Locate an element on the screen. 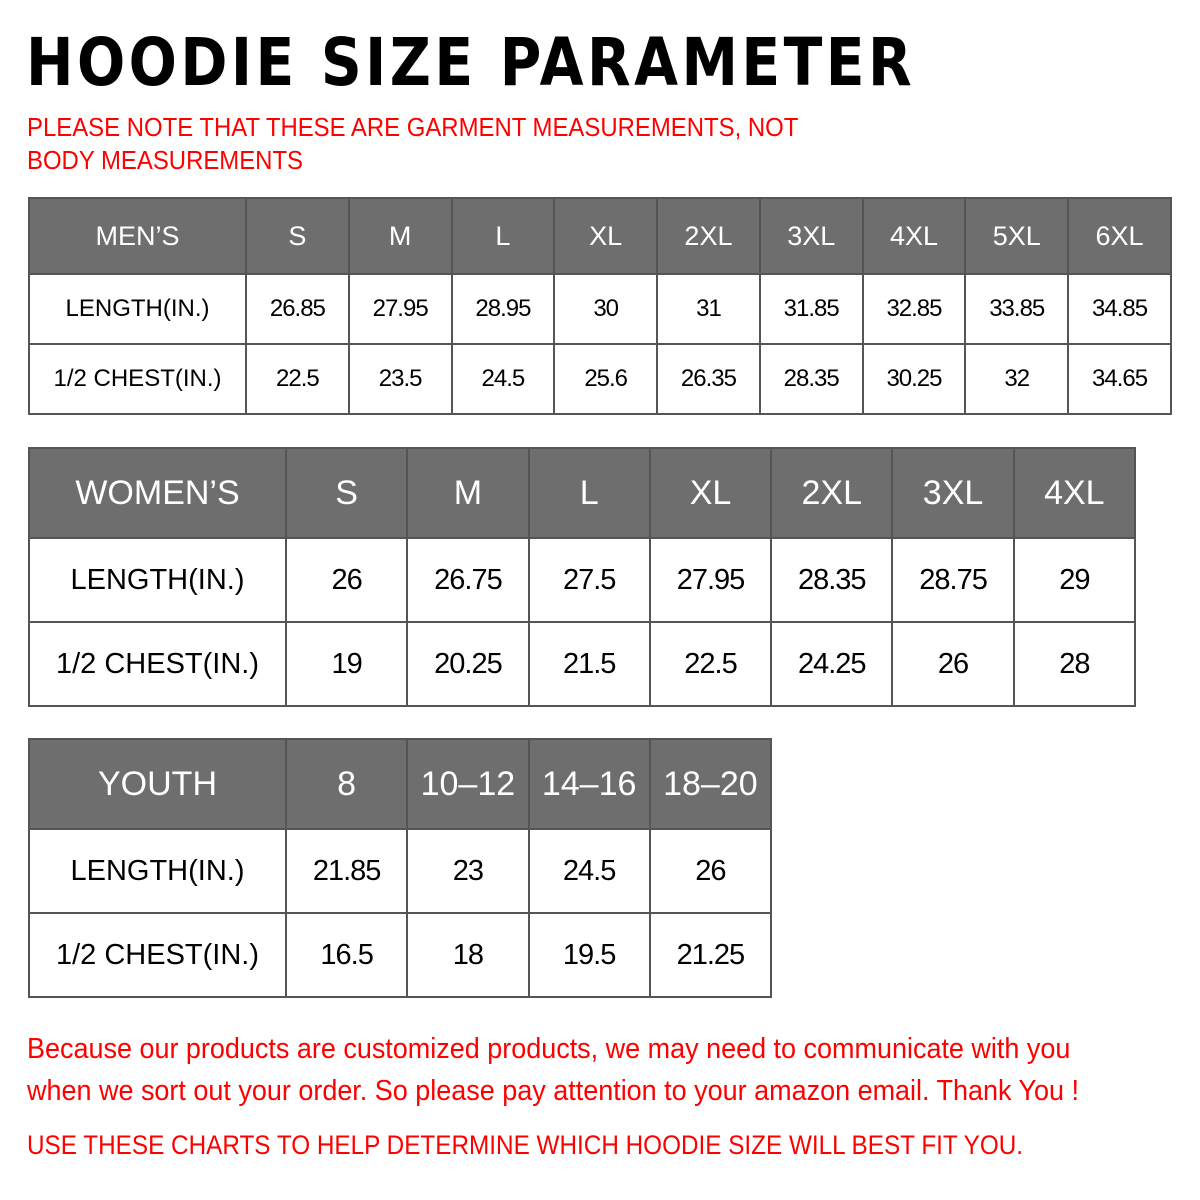 The width and height of the screenshot is (1200, 1200). measurement-value: 21.85 is located at coordinates (346, 871).